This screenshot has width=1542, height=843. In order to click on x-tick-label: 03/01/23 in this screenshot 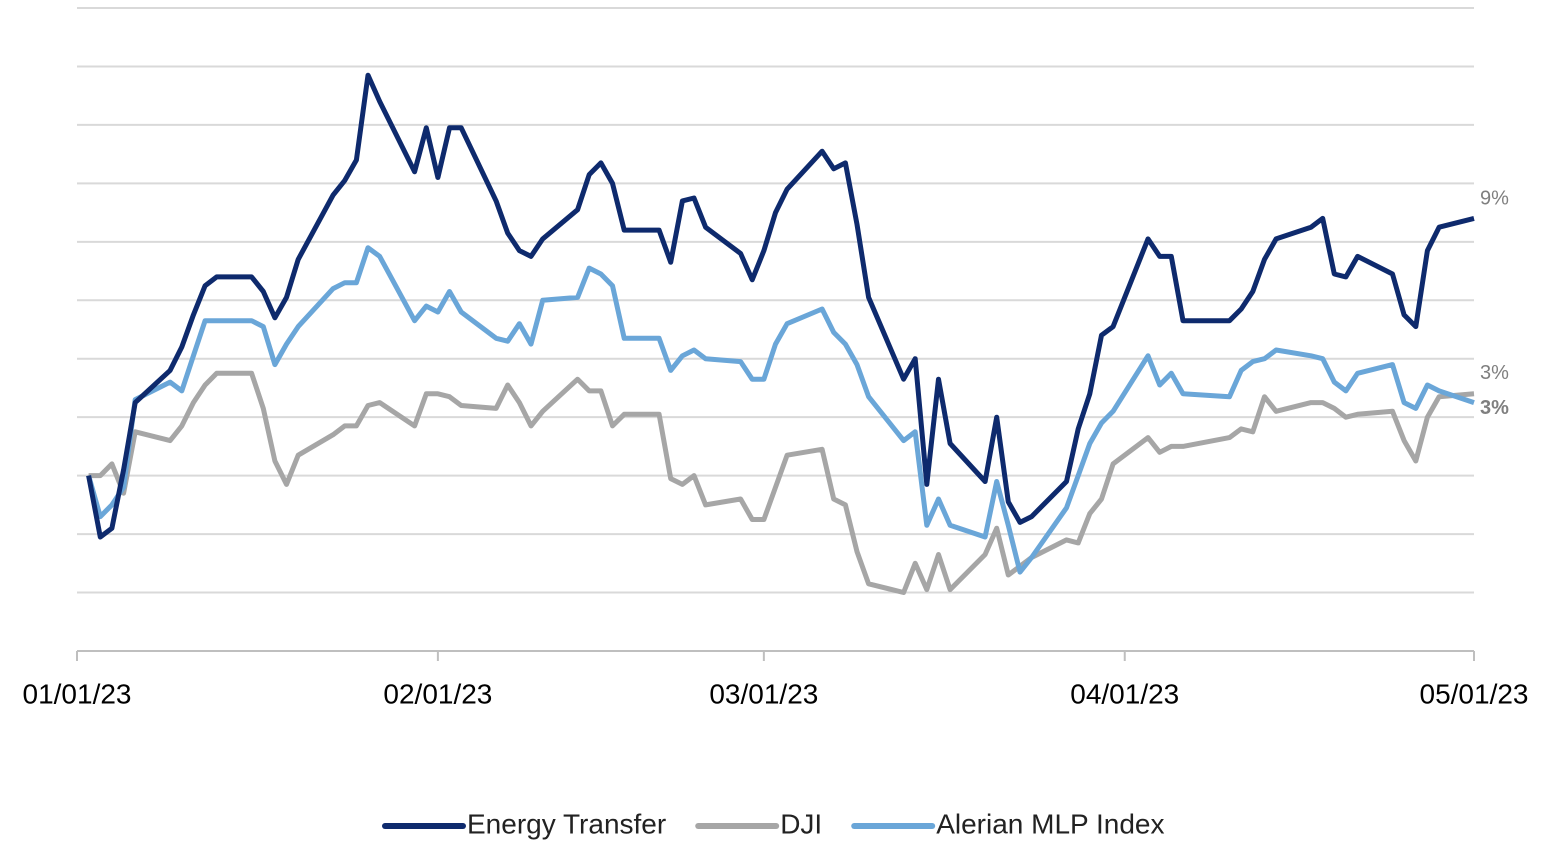, I will do `click(763, 693)`.